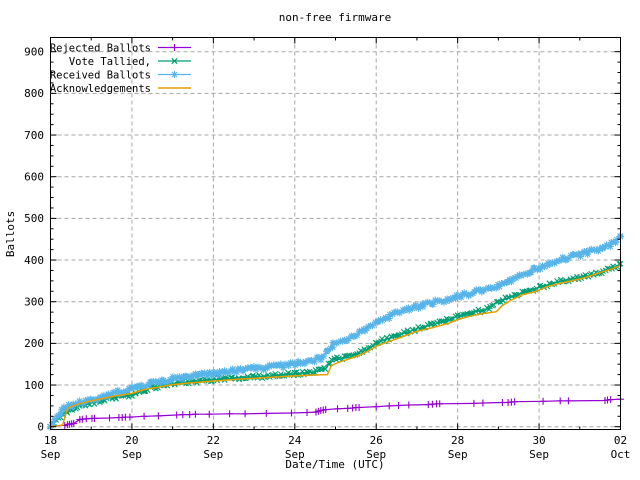 Image resolution: width=640 pixels, height=480 pixels. Describe the element at coordinates (335, 17) in the screenshot. I see `chart-title: non-free firmware` at that location.